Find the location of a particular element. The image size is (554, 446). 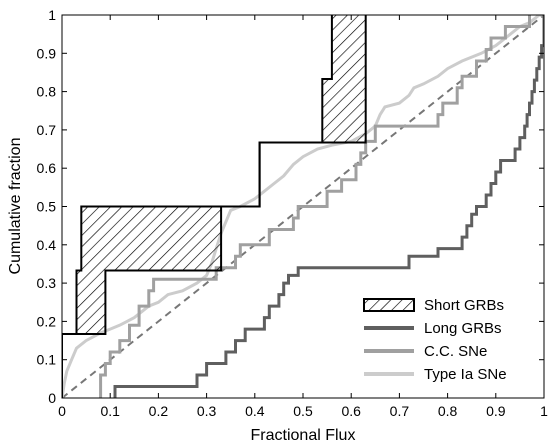

y-tick-label: 0.4 is located at coordinates (47, 245).